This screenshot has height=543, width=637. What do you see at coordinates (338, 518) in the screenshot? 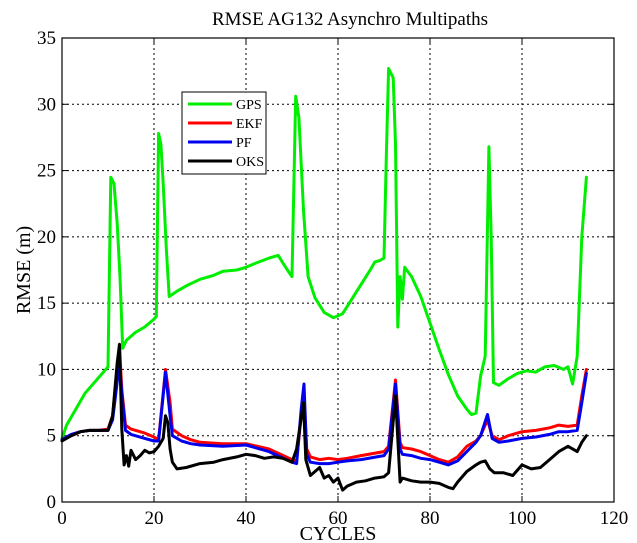
I see `x-tick-label: 60` at bounding box center [338, 518].